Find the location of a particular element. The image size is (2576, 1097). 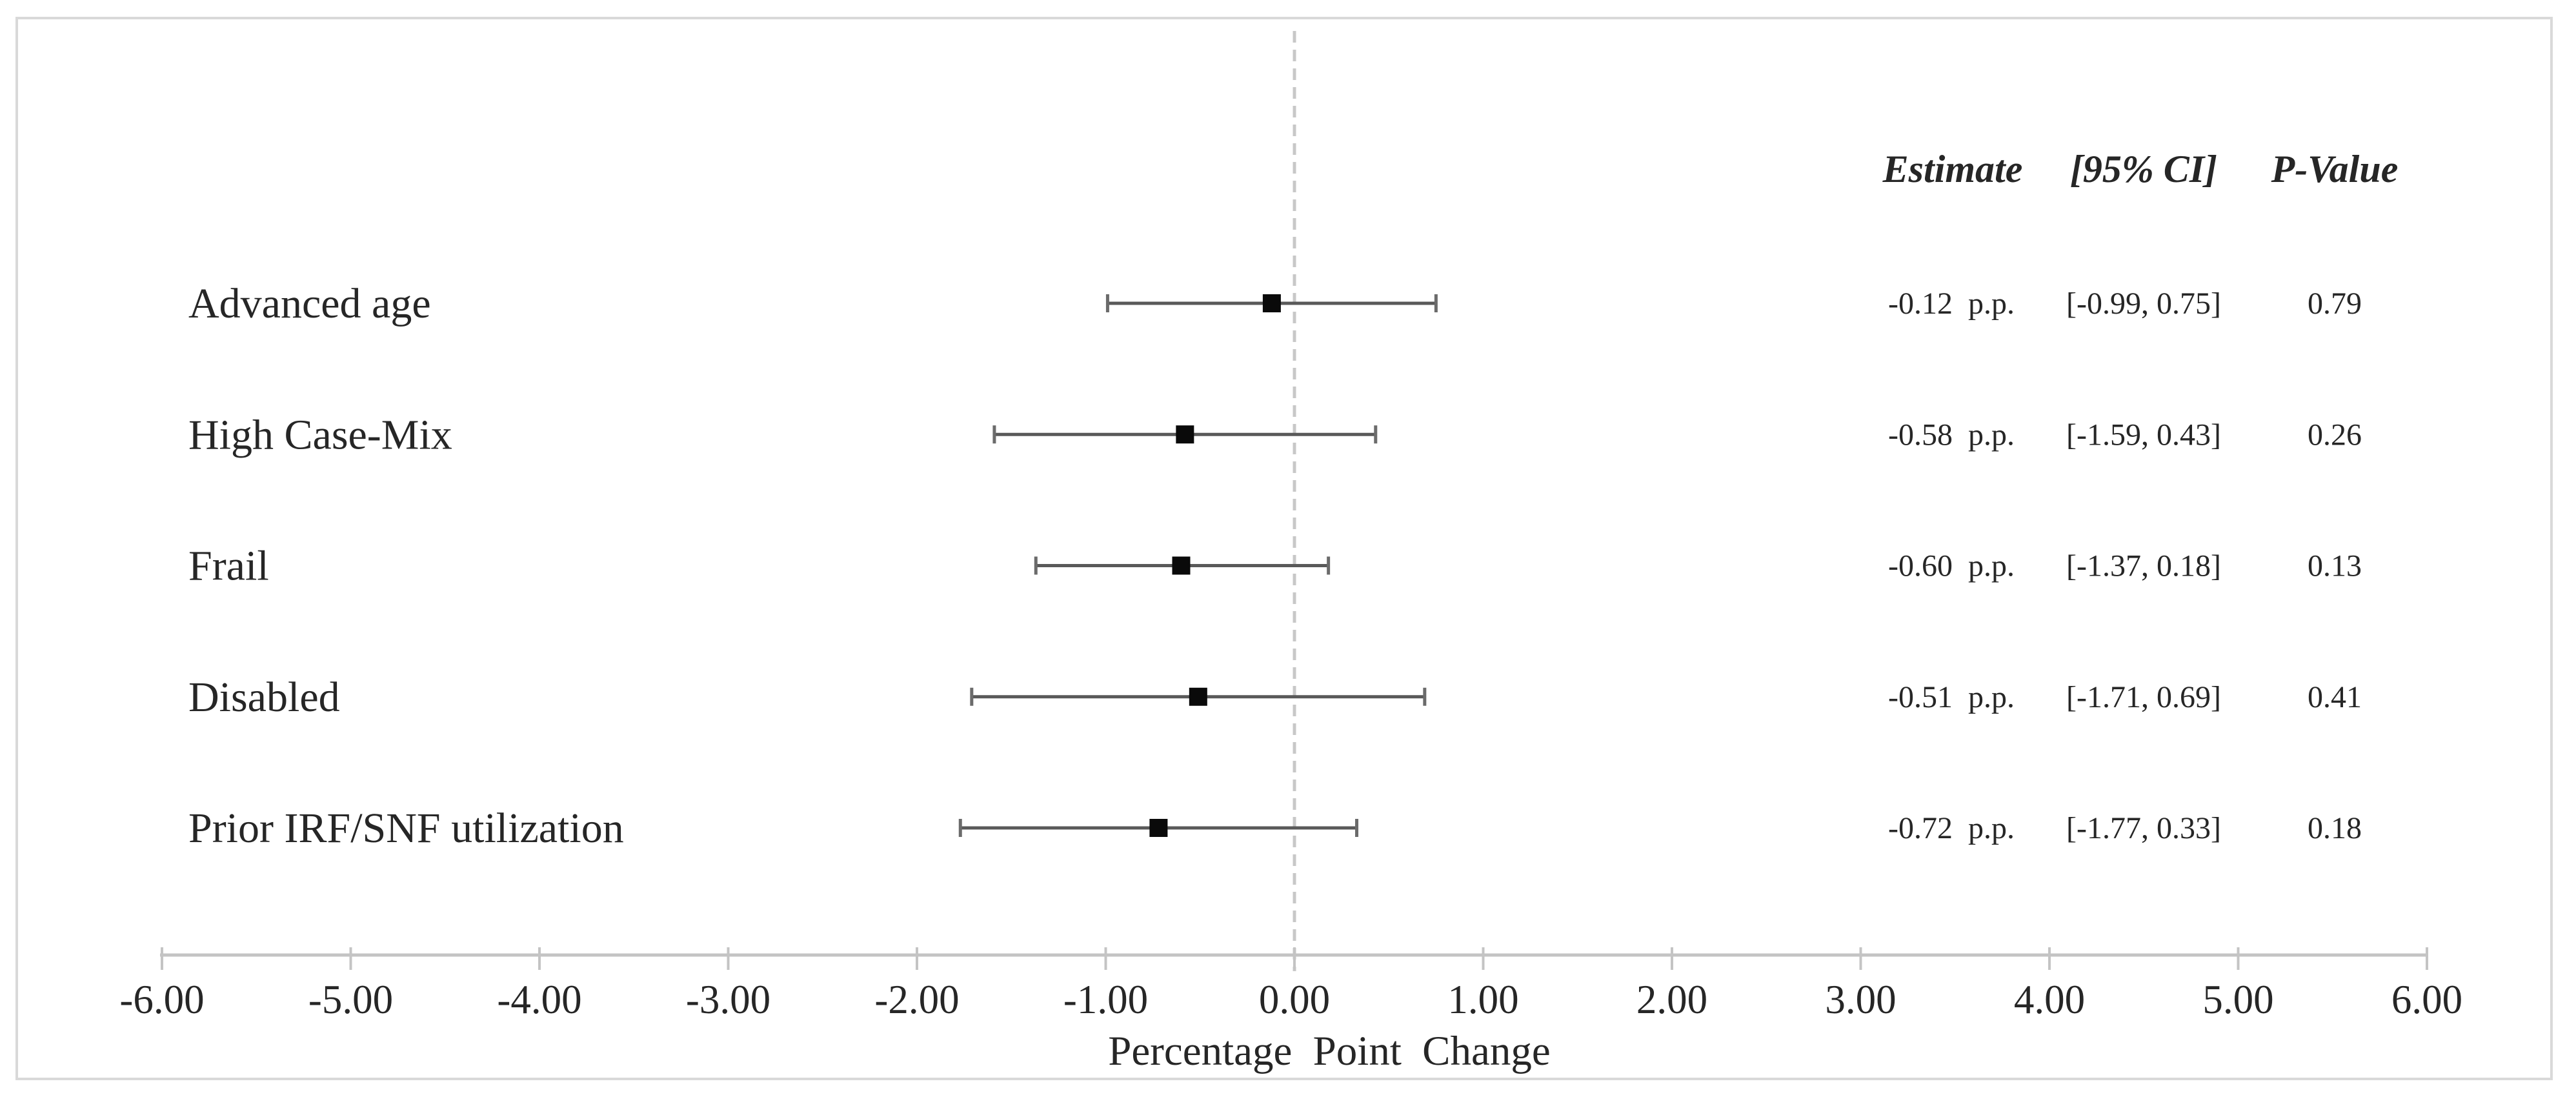

ci-value: [-1.71, 0.69] is located at coordinates (2143, 697).